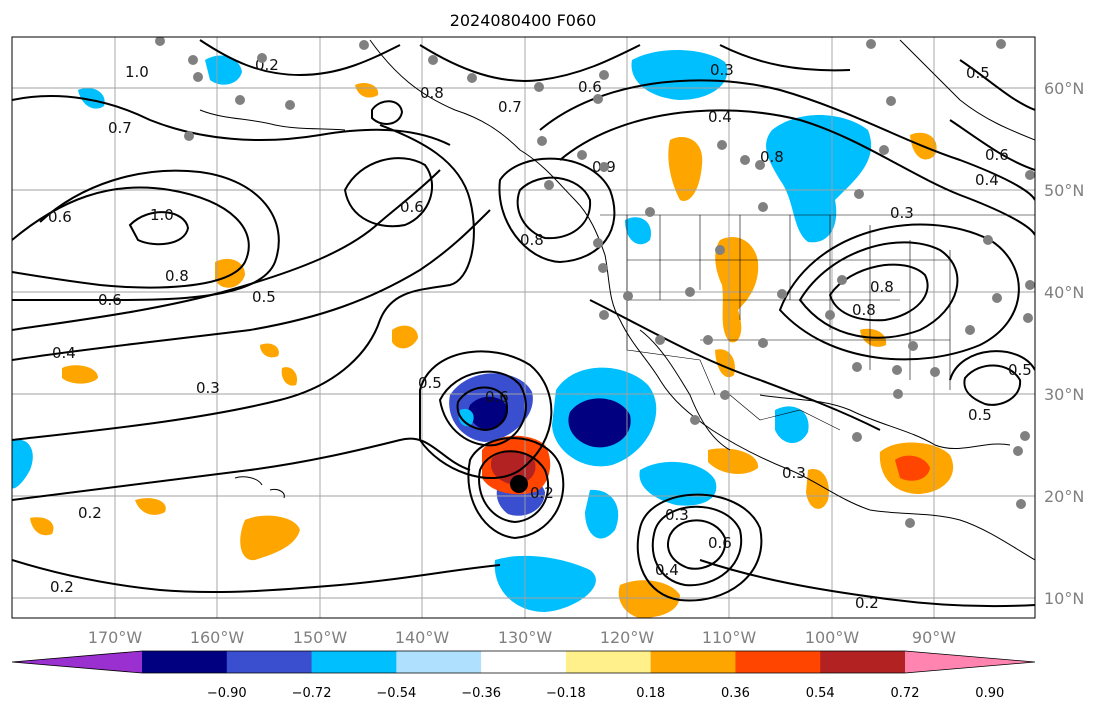 Image resolution: width=1105 pixels, height=712 pixels. Describe the element at coordinates (77, 662) in the screenshot. I see `colorbar-extend-low` at that location.